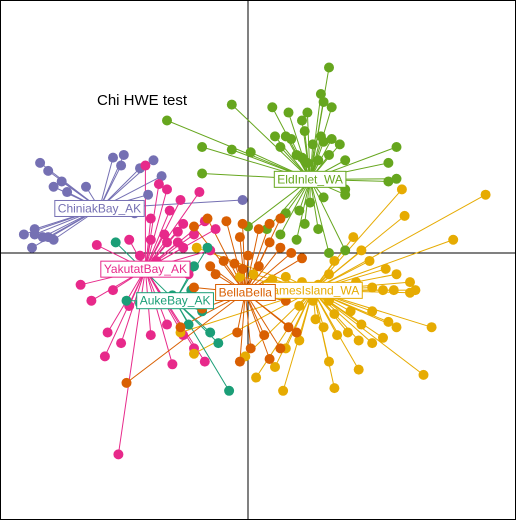 This screenshot has width=516, height=520. What do you see at coordinates (202, 346) in the screenshot?
I see `spoke-aukebay-ak` at bounding box center [202, 346].